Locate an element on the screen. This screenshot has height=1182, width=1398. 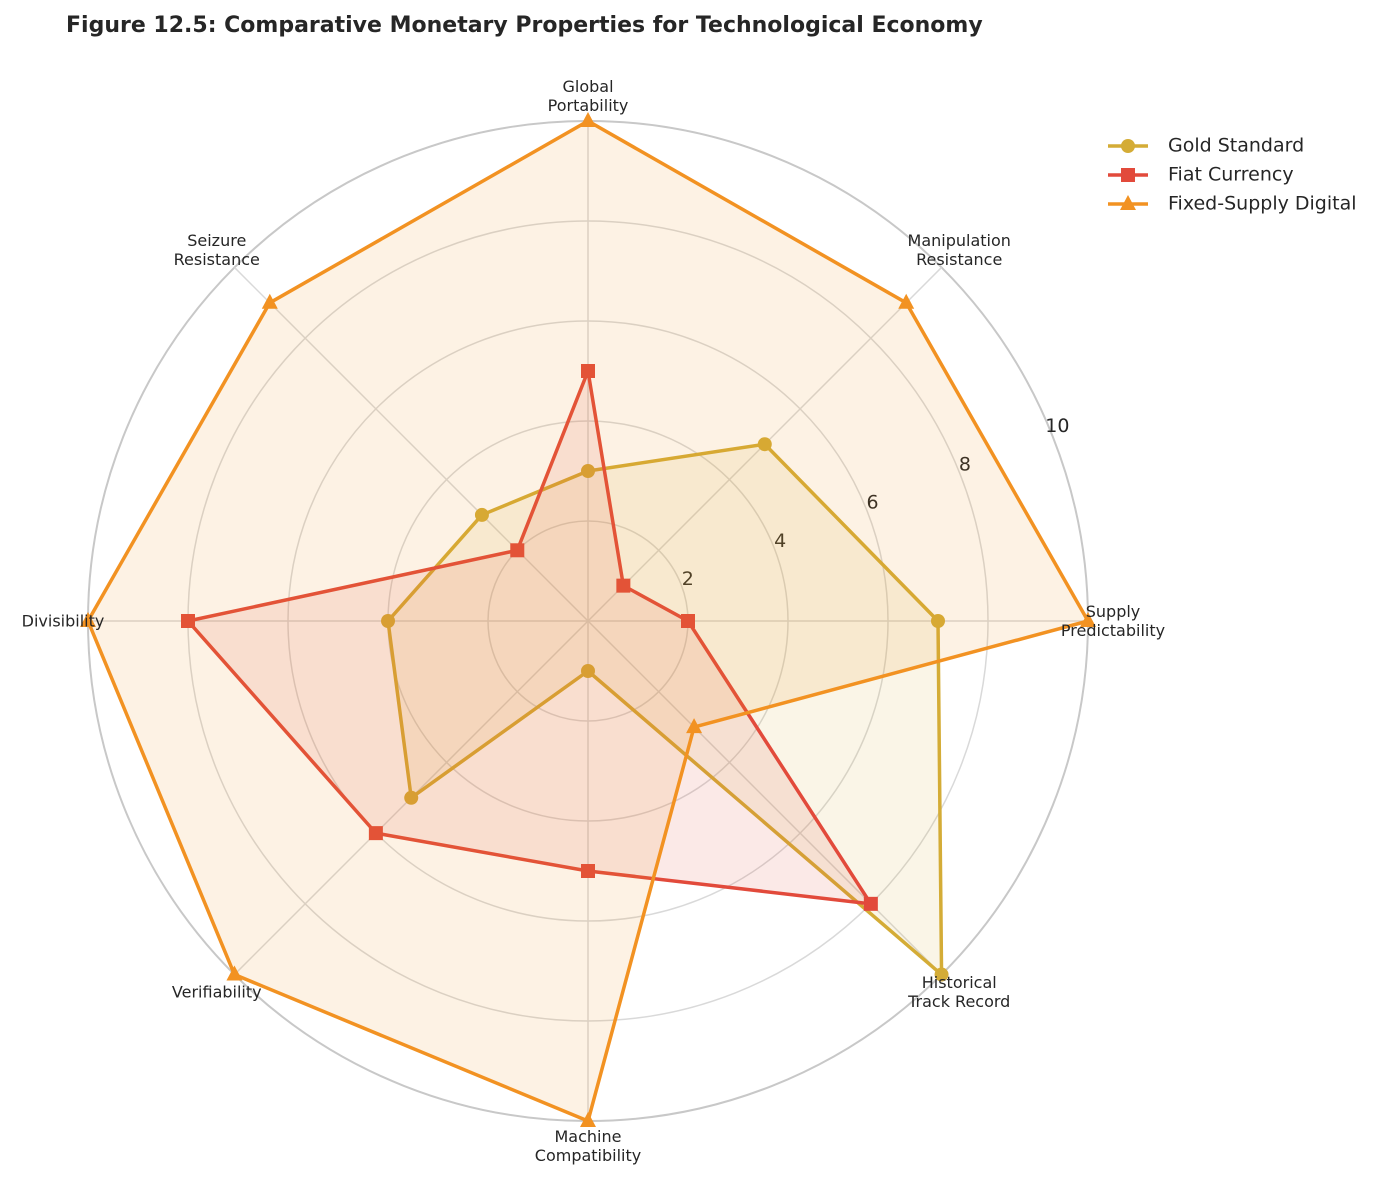
category-label: Global Portability is located at coordinates (588, 95).